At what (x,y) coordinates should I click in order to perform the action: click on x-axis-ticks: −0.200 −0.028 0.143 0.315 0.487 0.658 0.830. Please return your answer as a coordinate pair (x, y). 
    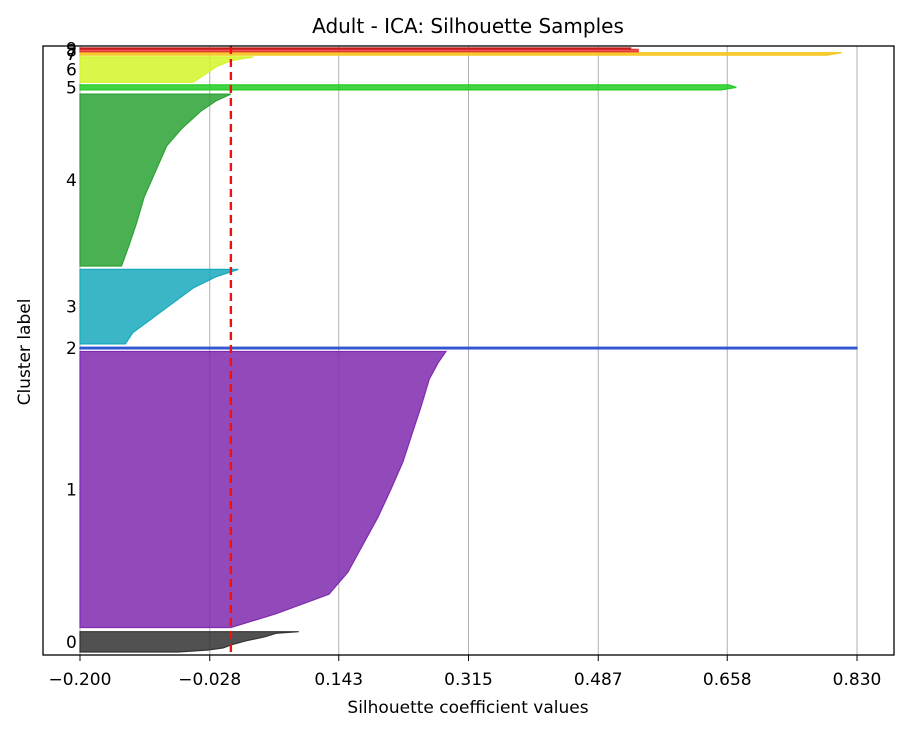
    Looking at the image, I should click on (465, 672).